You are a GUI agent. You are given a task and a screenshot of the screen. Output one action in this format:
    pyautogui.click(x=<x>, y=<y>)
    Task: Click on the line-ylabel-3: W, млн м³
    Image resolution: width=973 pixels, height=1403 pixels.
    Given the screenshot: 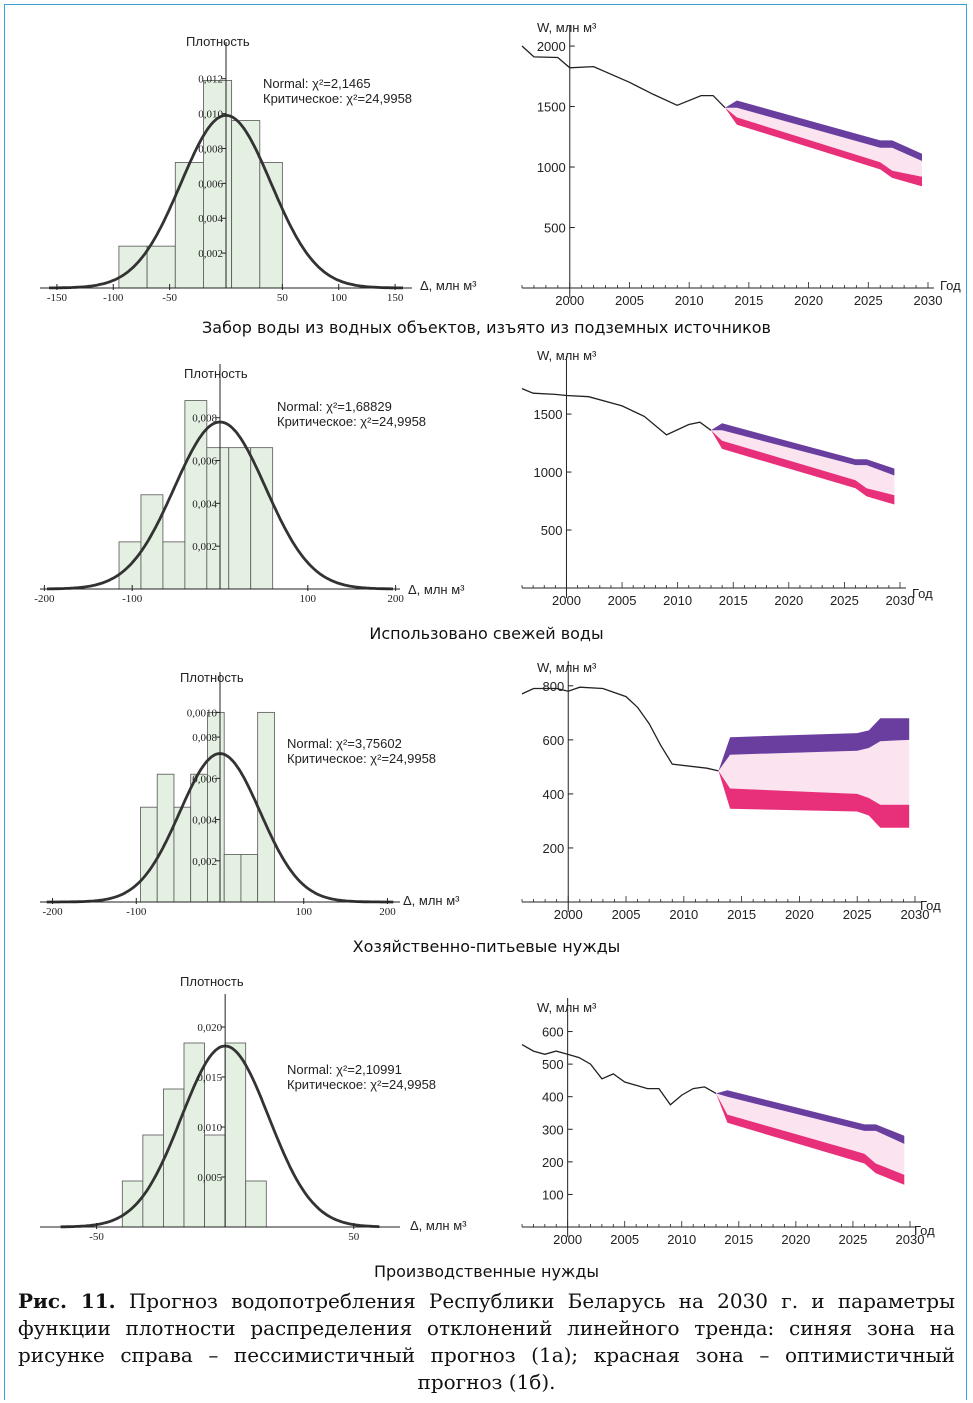 What is the action you would take?
    pyautogui.click(x=567, y=667)
    